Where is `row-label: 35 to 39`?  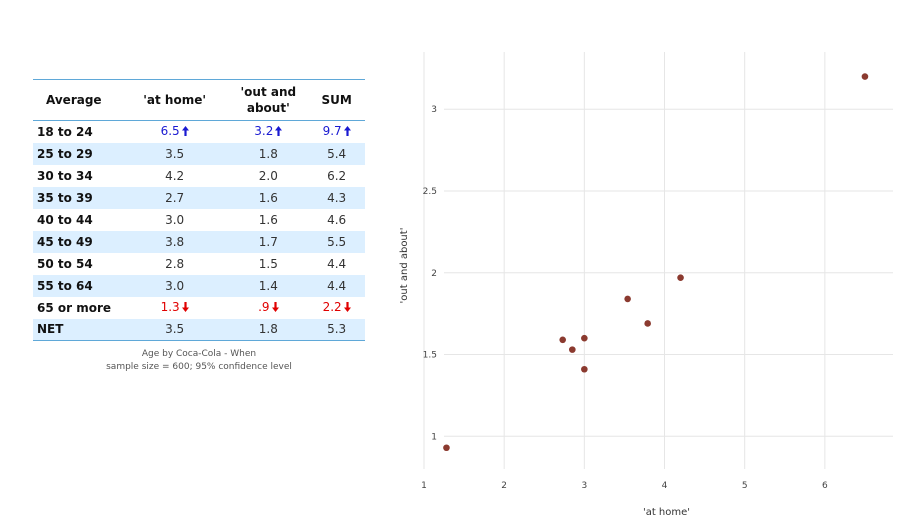
row-label: 35 to 39 is located at coordinates (65, 197).